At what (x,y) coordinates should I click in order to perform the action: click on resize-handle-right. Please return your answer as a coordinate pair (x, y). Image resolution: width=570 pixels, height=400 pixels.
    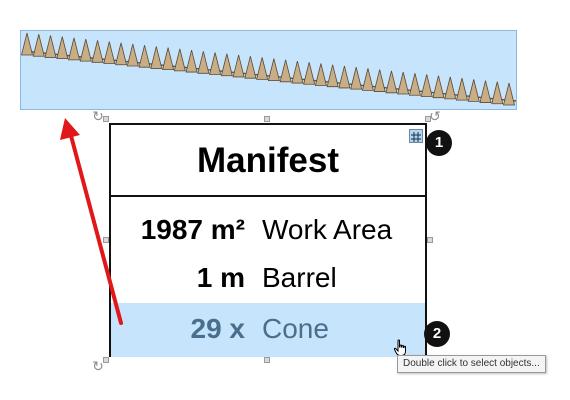
    Looking at the image, I should click on (430, 240).